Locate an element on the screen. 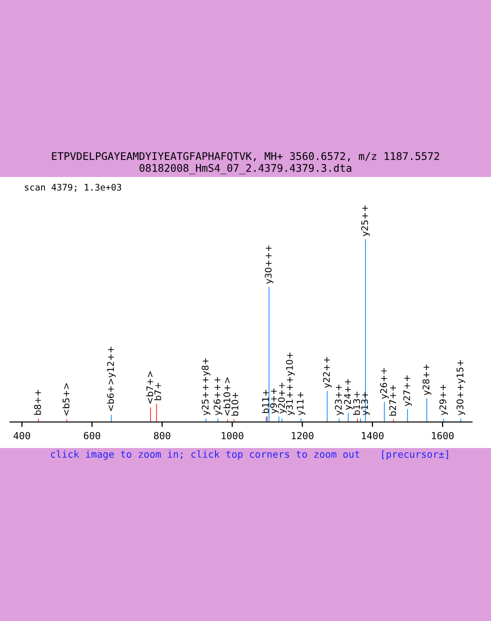  annotation: y30++y15+ is located at coordinates (461, 388).